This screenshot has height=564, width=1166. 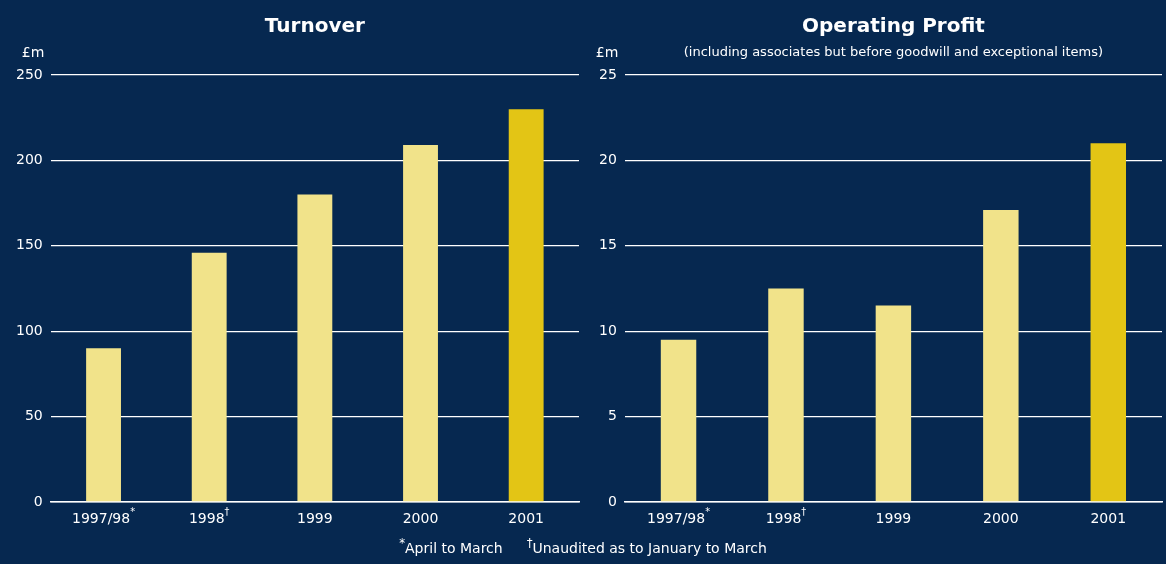 I want to click on chart-subtitle: (including associates but before goodwill and exceptional items), so click(x=893, y=51).